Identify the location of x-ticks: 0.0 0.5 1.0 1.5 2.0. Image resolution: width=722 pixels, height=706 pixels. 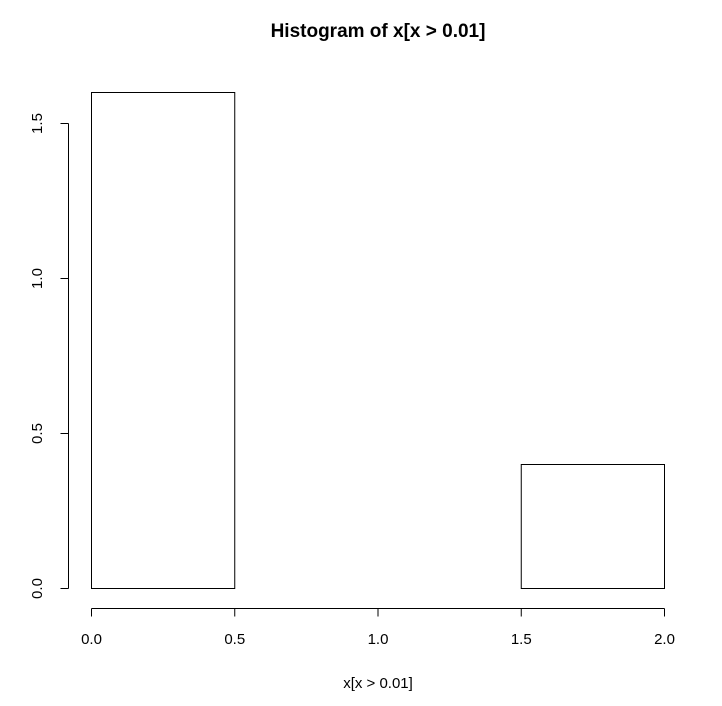
(378, 628).